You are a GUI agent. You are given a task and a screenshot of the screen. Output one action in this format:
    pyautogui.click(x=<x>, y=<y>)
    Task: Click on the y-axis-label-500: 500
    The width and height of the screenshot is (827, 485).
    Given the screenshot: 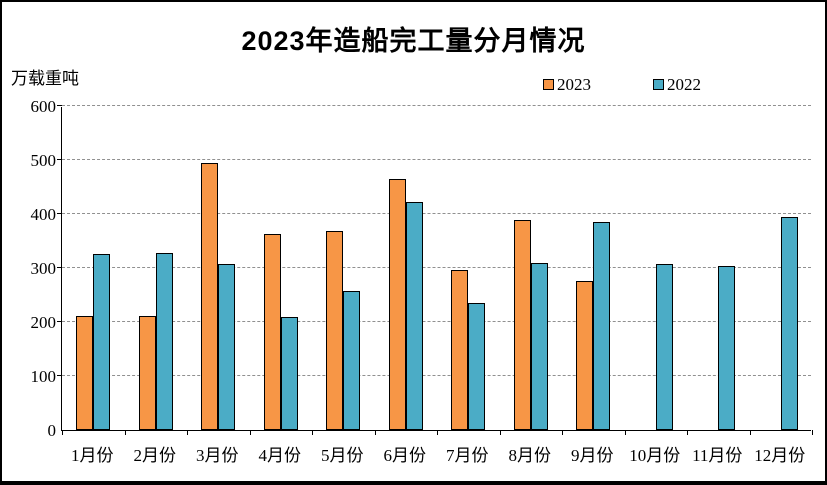 What is the action you would take?
    pyautogui.click(x=43, y=160)
    